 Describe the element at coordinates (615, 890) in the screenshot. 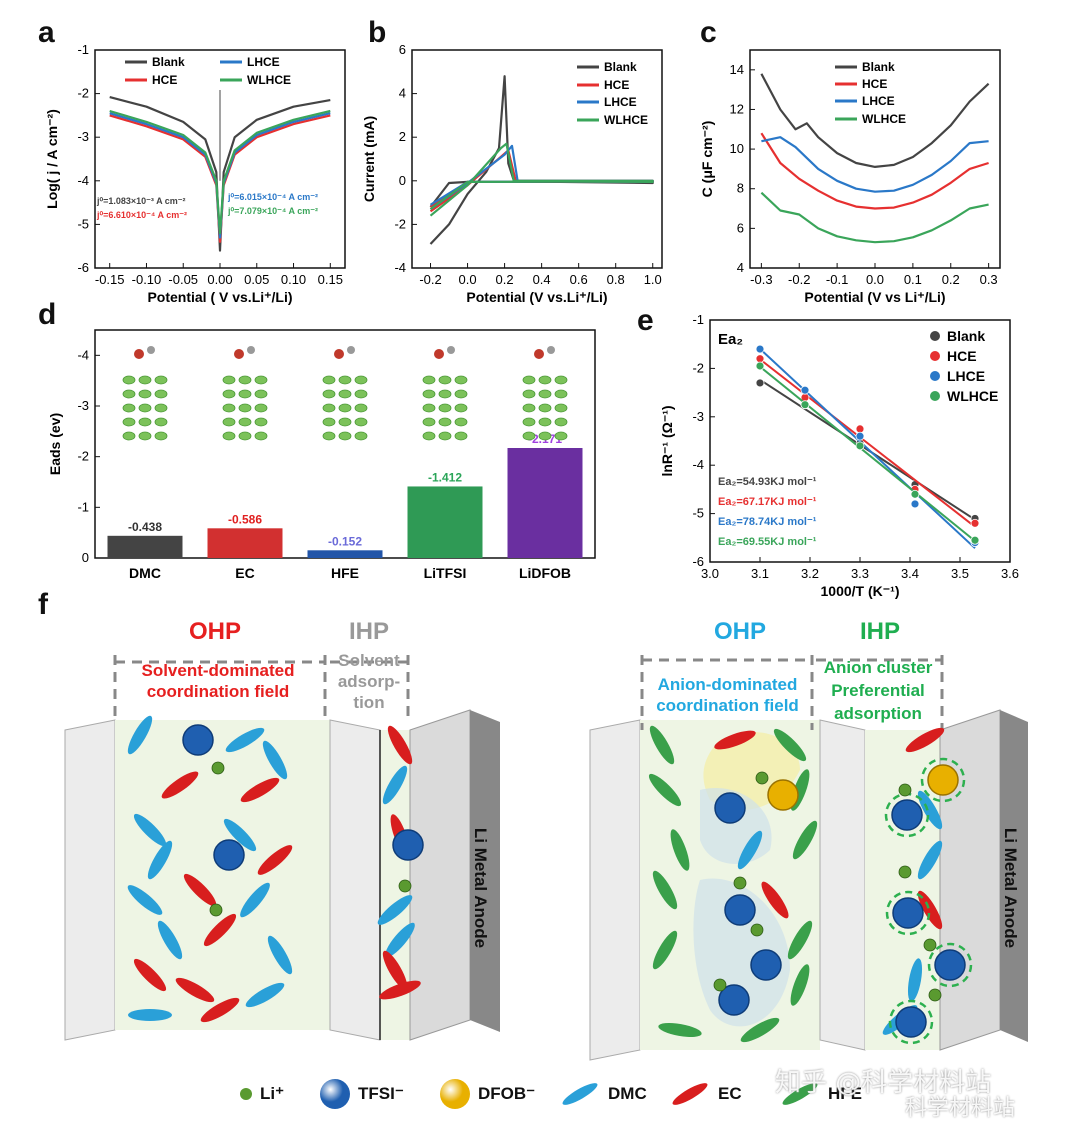

I see `right-separator-wall` at that location.